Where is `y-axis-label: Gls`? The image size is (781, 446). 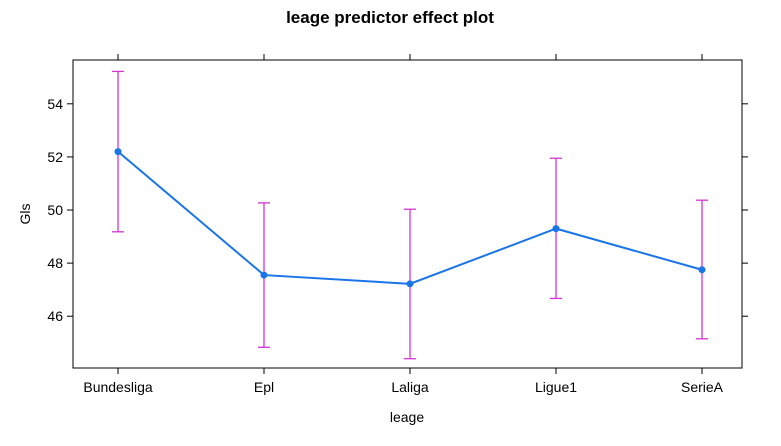 y-axis-label: Gls is located at coordinates (25, 214).